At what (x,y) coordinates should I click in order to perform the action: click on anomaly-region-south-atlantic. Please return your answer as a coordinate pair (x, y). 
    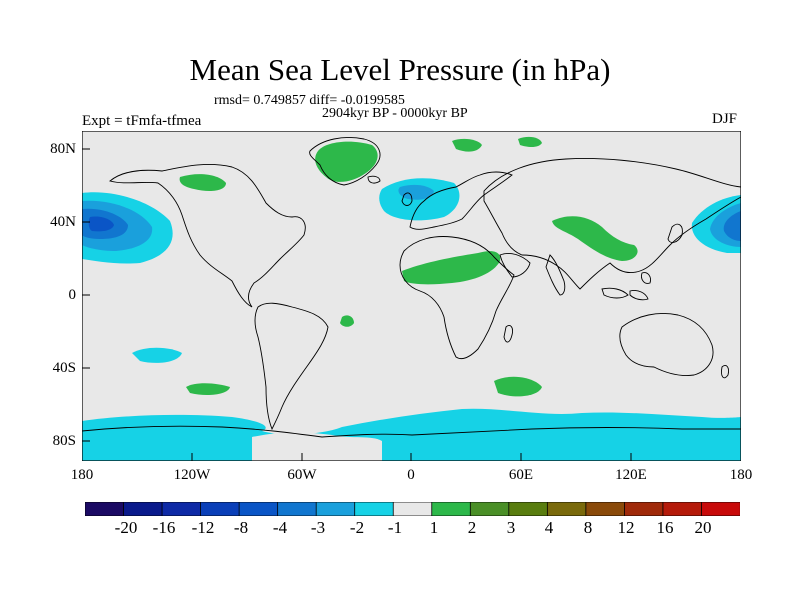
    Looking at the image, I should click on (347, 321).